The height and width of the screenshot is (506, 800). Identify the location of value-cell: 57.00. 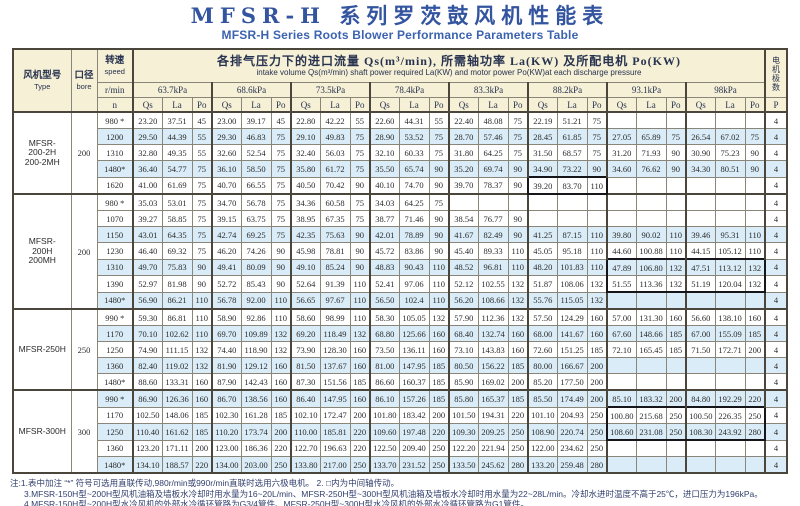
(621, 317).